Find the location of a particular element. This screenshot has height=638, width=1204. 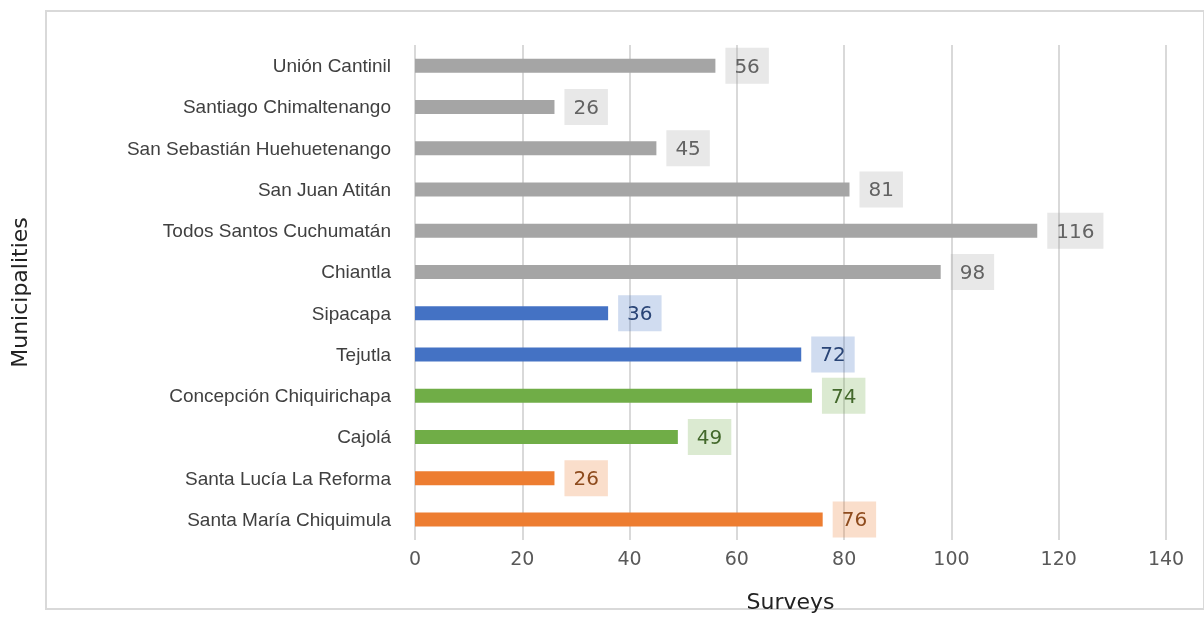

y-axis-title: Municipalities is located at coordinates (19, 292).